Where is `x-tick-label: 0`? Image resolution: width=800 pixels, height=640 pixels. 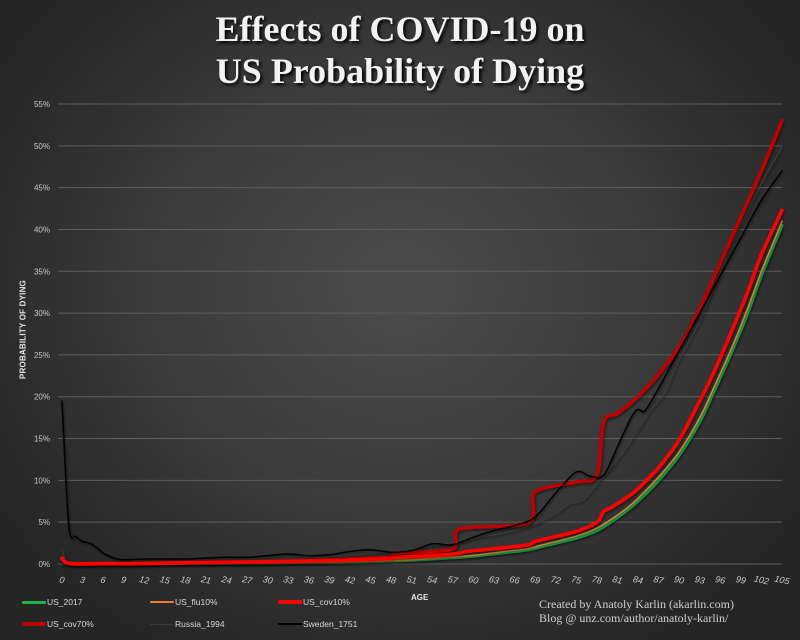 x-tick-label: 0 is located at coordinates (62, 580).